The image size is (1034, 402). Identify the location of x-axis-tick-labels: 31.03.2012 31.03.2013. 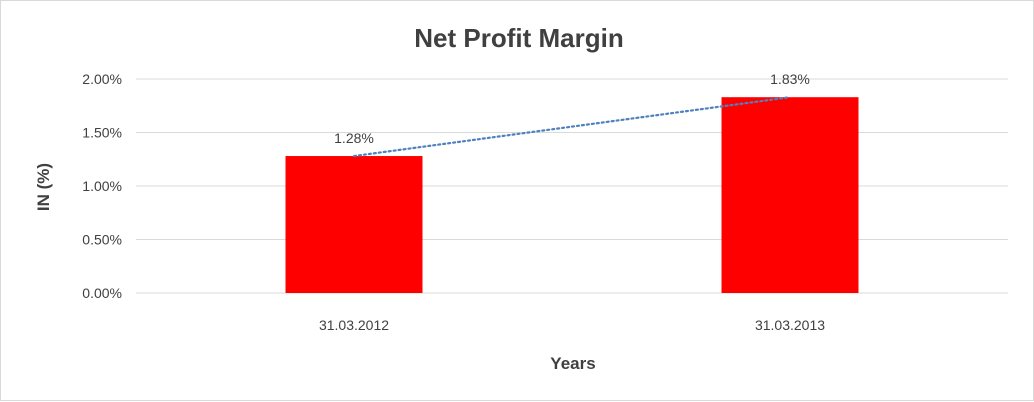
(572, 325).